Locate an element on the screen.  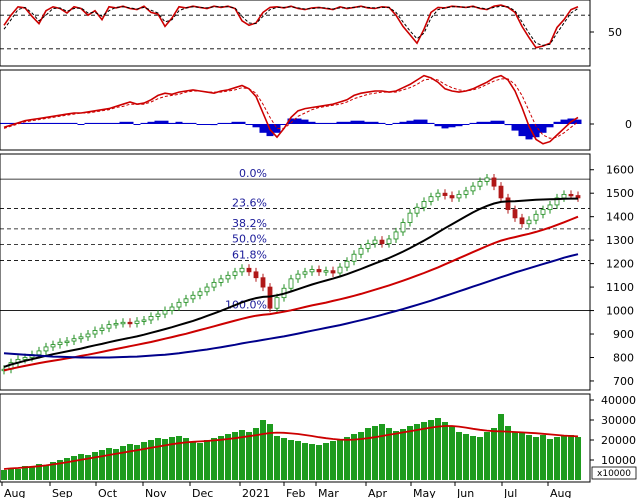
stochastic-plot: 50 is located at coordinates (311, 27).